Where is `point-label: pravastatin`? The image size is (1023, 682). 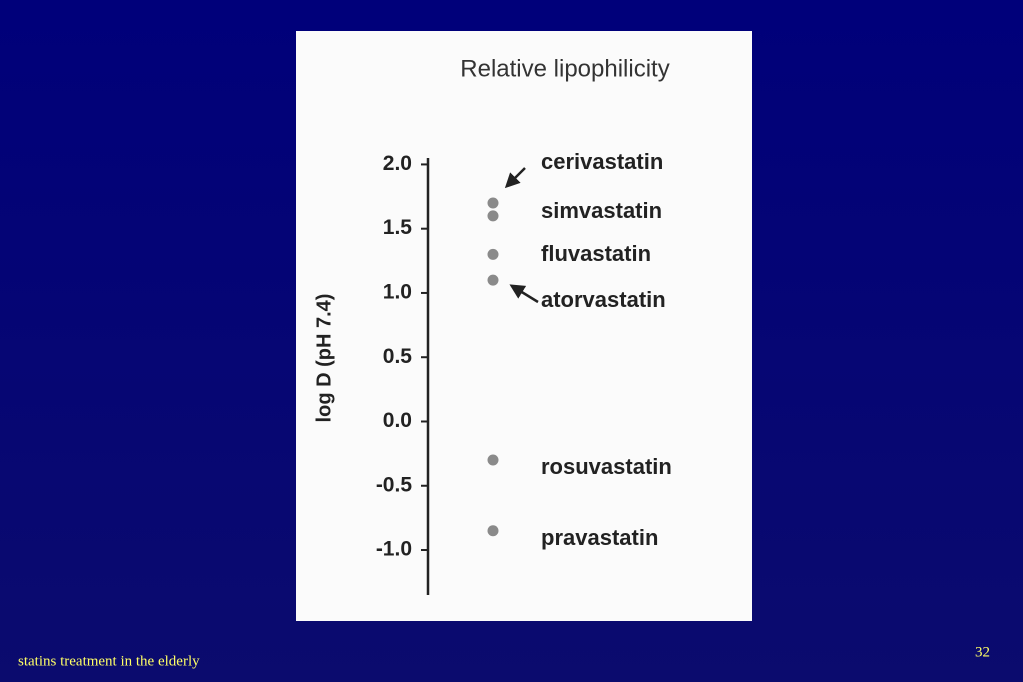
point-label: pravastatin is located at coordinates (599, 537).